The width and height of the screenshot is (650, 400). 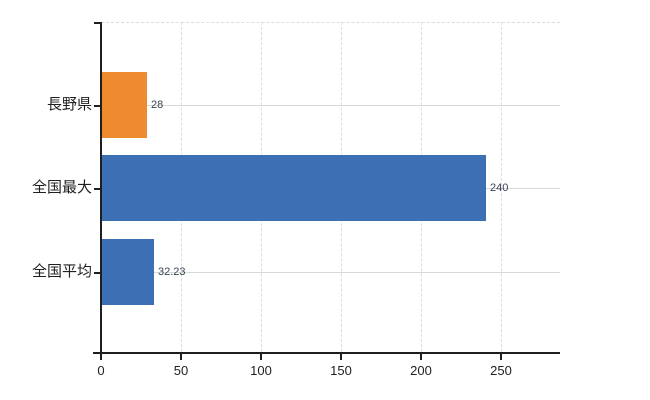 I want to click on category-label: 長野県, so click(x=69, y=104).